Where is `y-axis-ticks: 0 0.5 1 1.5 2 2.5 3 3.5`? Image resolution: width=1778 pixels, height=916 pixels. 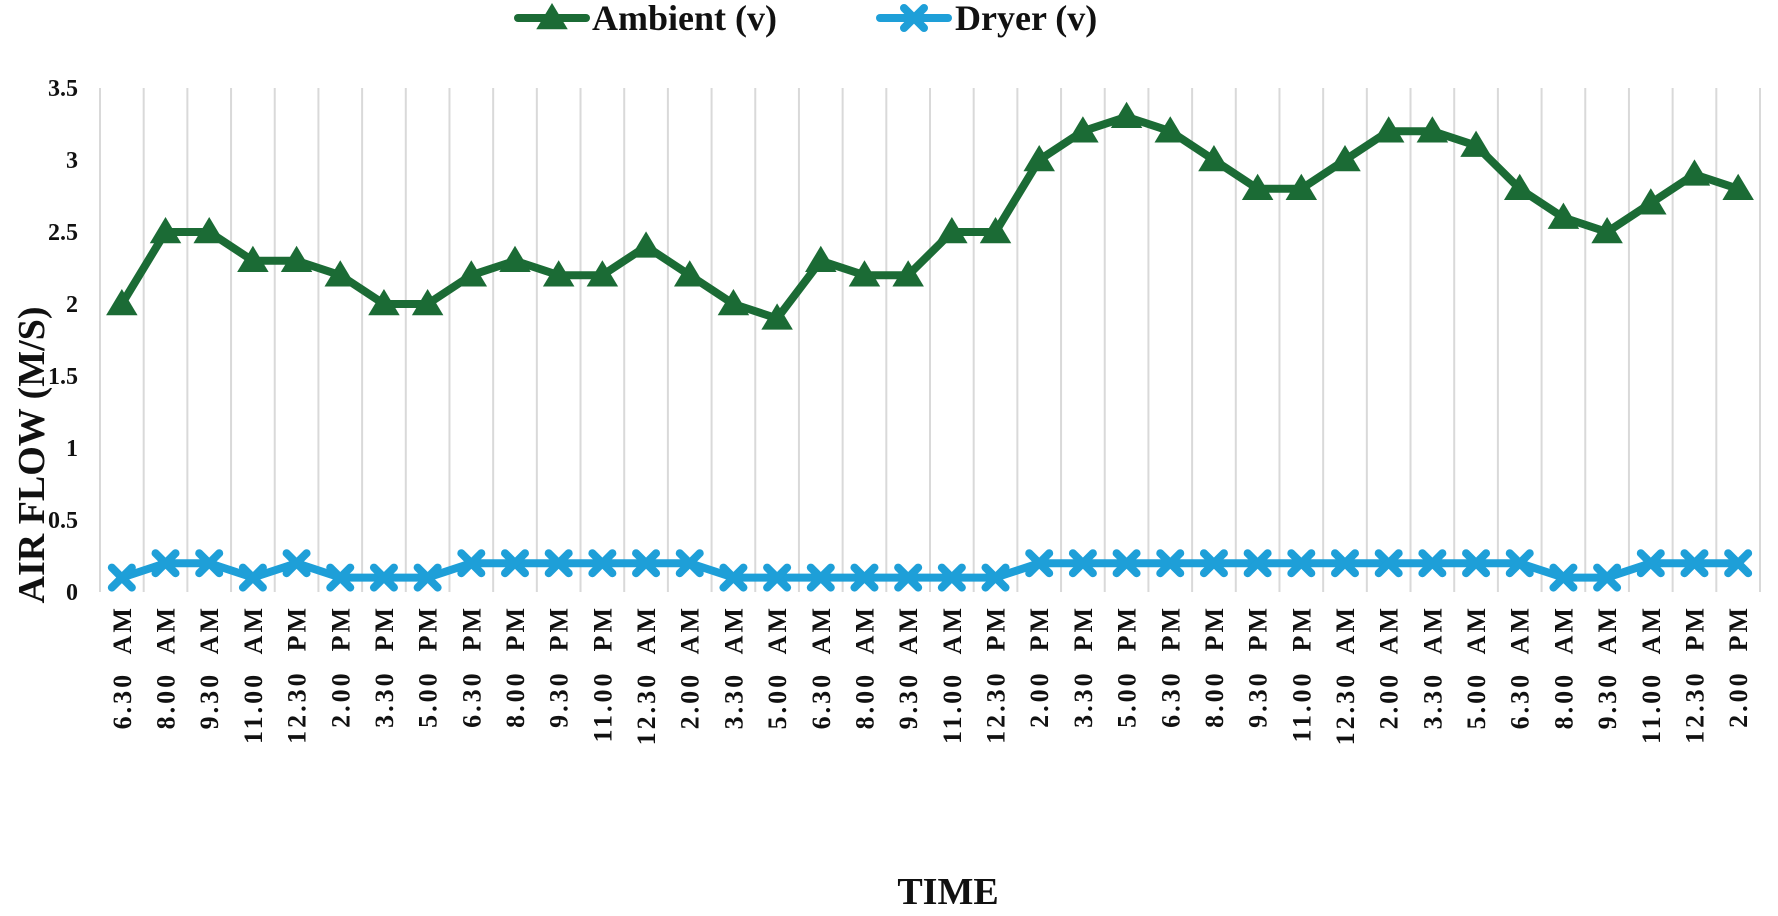 y-axis-ticks: 0 0.5 1 1.5 2 2.5 3 3.5 is located at coordinates (63, 341).